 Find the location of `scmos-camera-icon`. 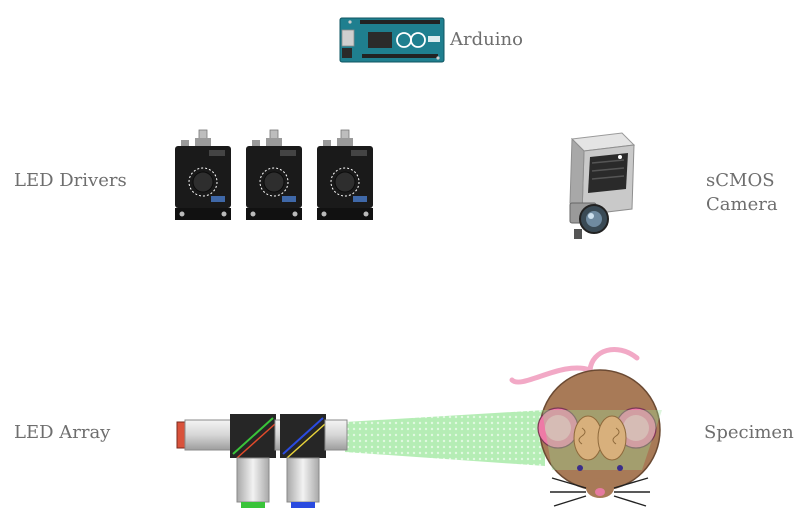

scmos-camera-icon is located at coordinates (602, 185).